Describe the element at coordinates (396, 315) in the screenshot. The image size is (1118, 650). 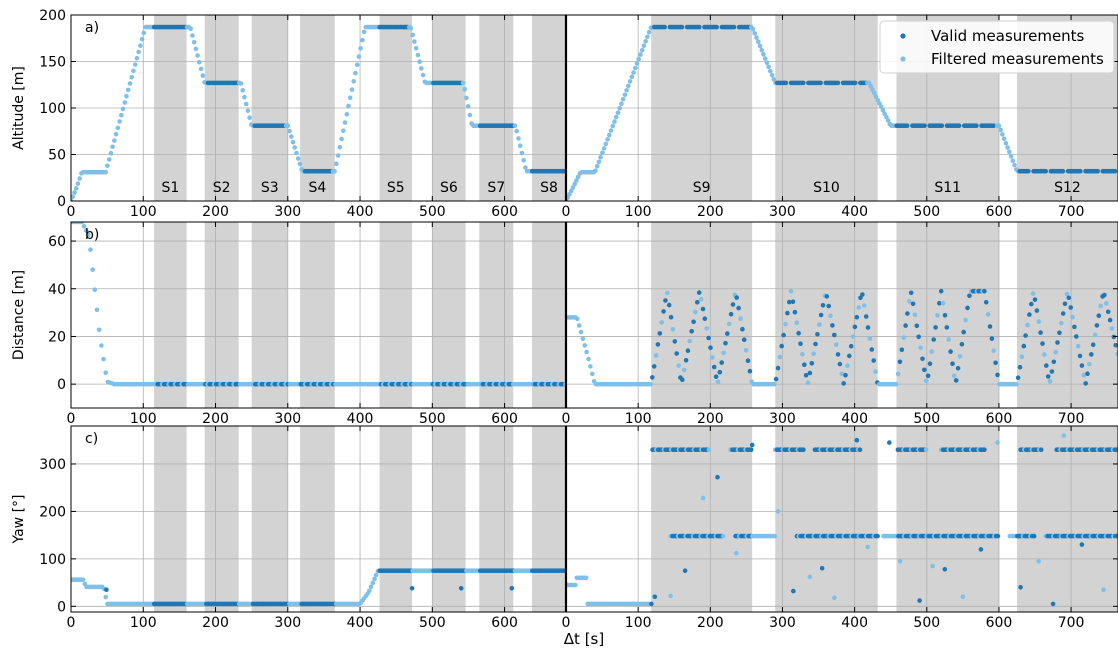
I see `segment-shade-s5` at that location.